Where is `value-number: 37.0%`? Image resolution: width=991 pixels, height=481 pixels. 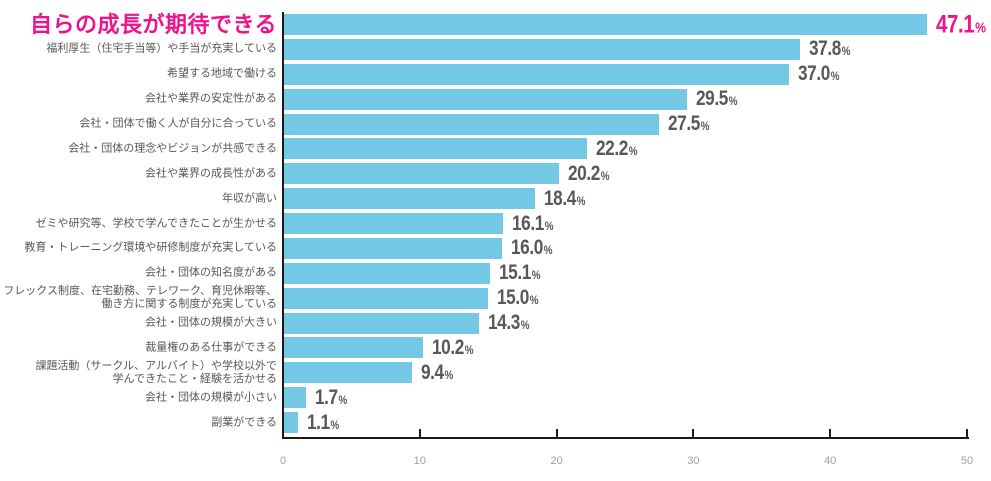 value-number: 37.0% is located at coordinates (819, 74).